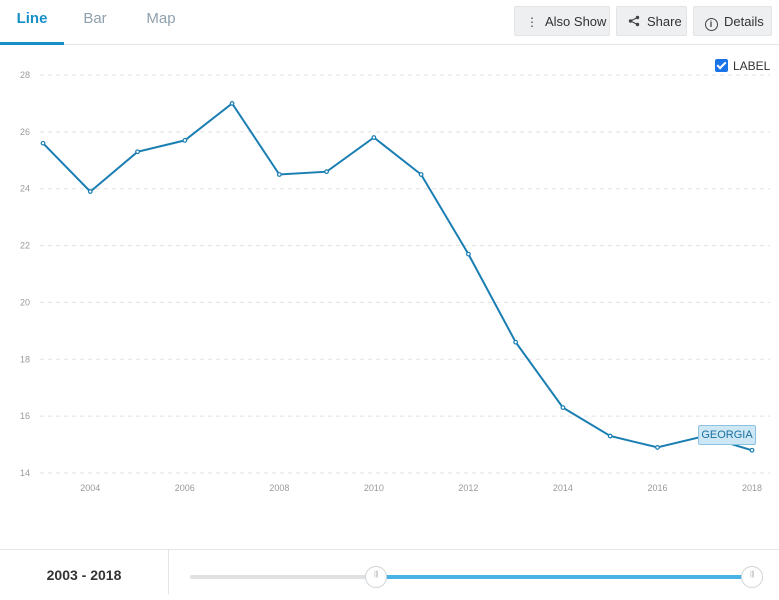 Image resolution: width=779 pixels, height=600 pixels. What do you see at coordinates (468, 254) in the screenshot?
I see `data-point-2012` at bounding box center [468, 254].